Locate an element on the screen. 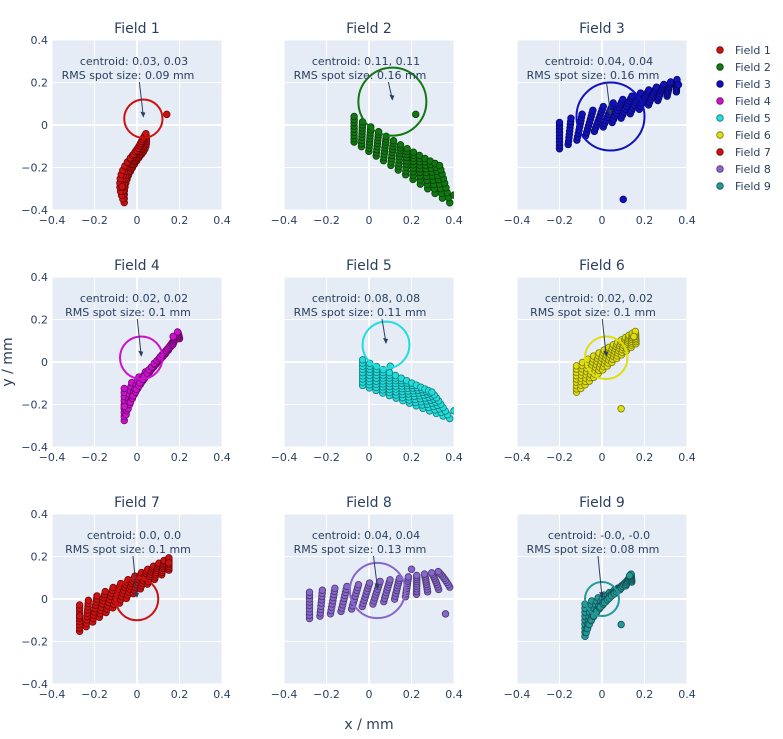  subplot-title: Field 5 is located at coordinates (369, 266).